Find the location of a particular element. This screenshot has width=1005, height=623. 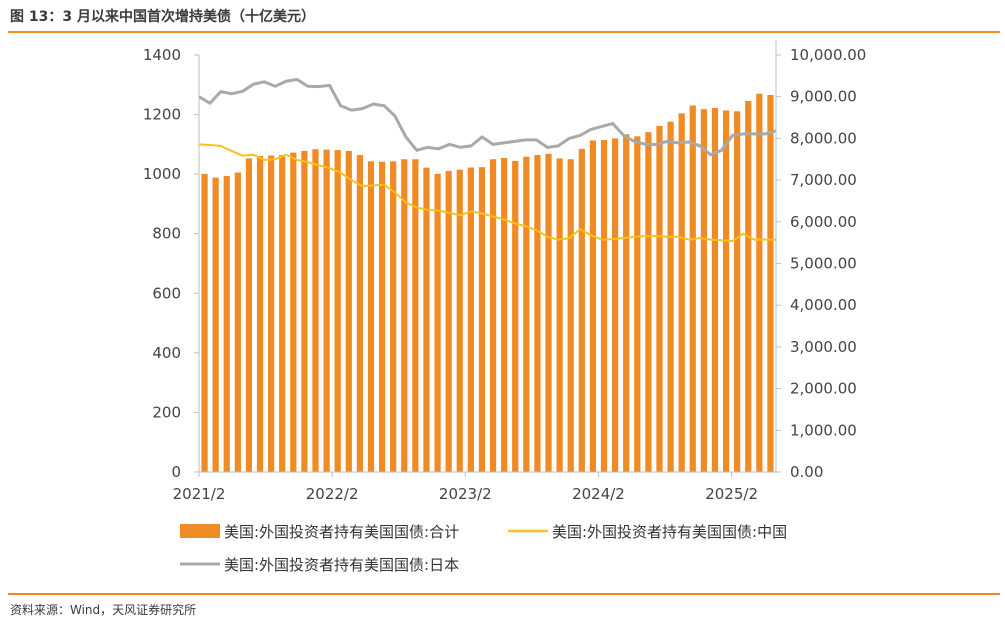

left-tick-label-7: 1400 is located at coordinates (162, 55).